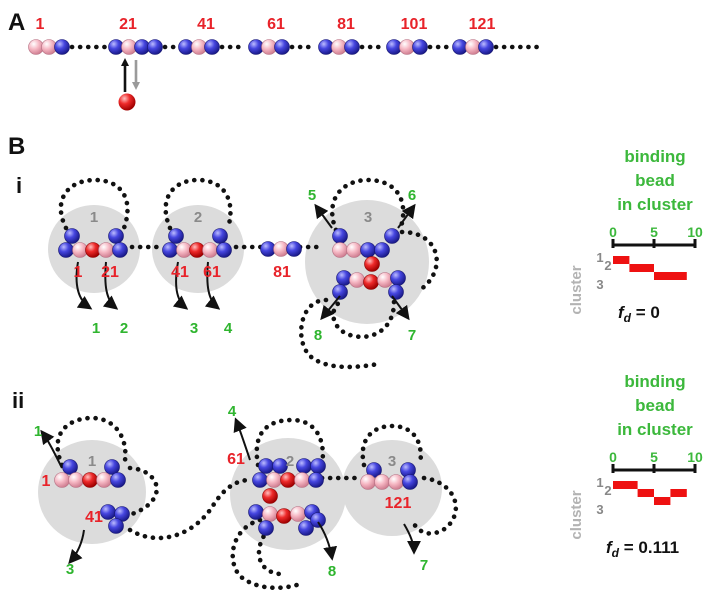 The width and height of the screenshot is (709, 605). What do you see at coordinates (40, 24) in the screenshot?
I see `bead-label-1: 1` at bounding box center [40, 24].